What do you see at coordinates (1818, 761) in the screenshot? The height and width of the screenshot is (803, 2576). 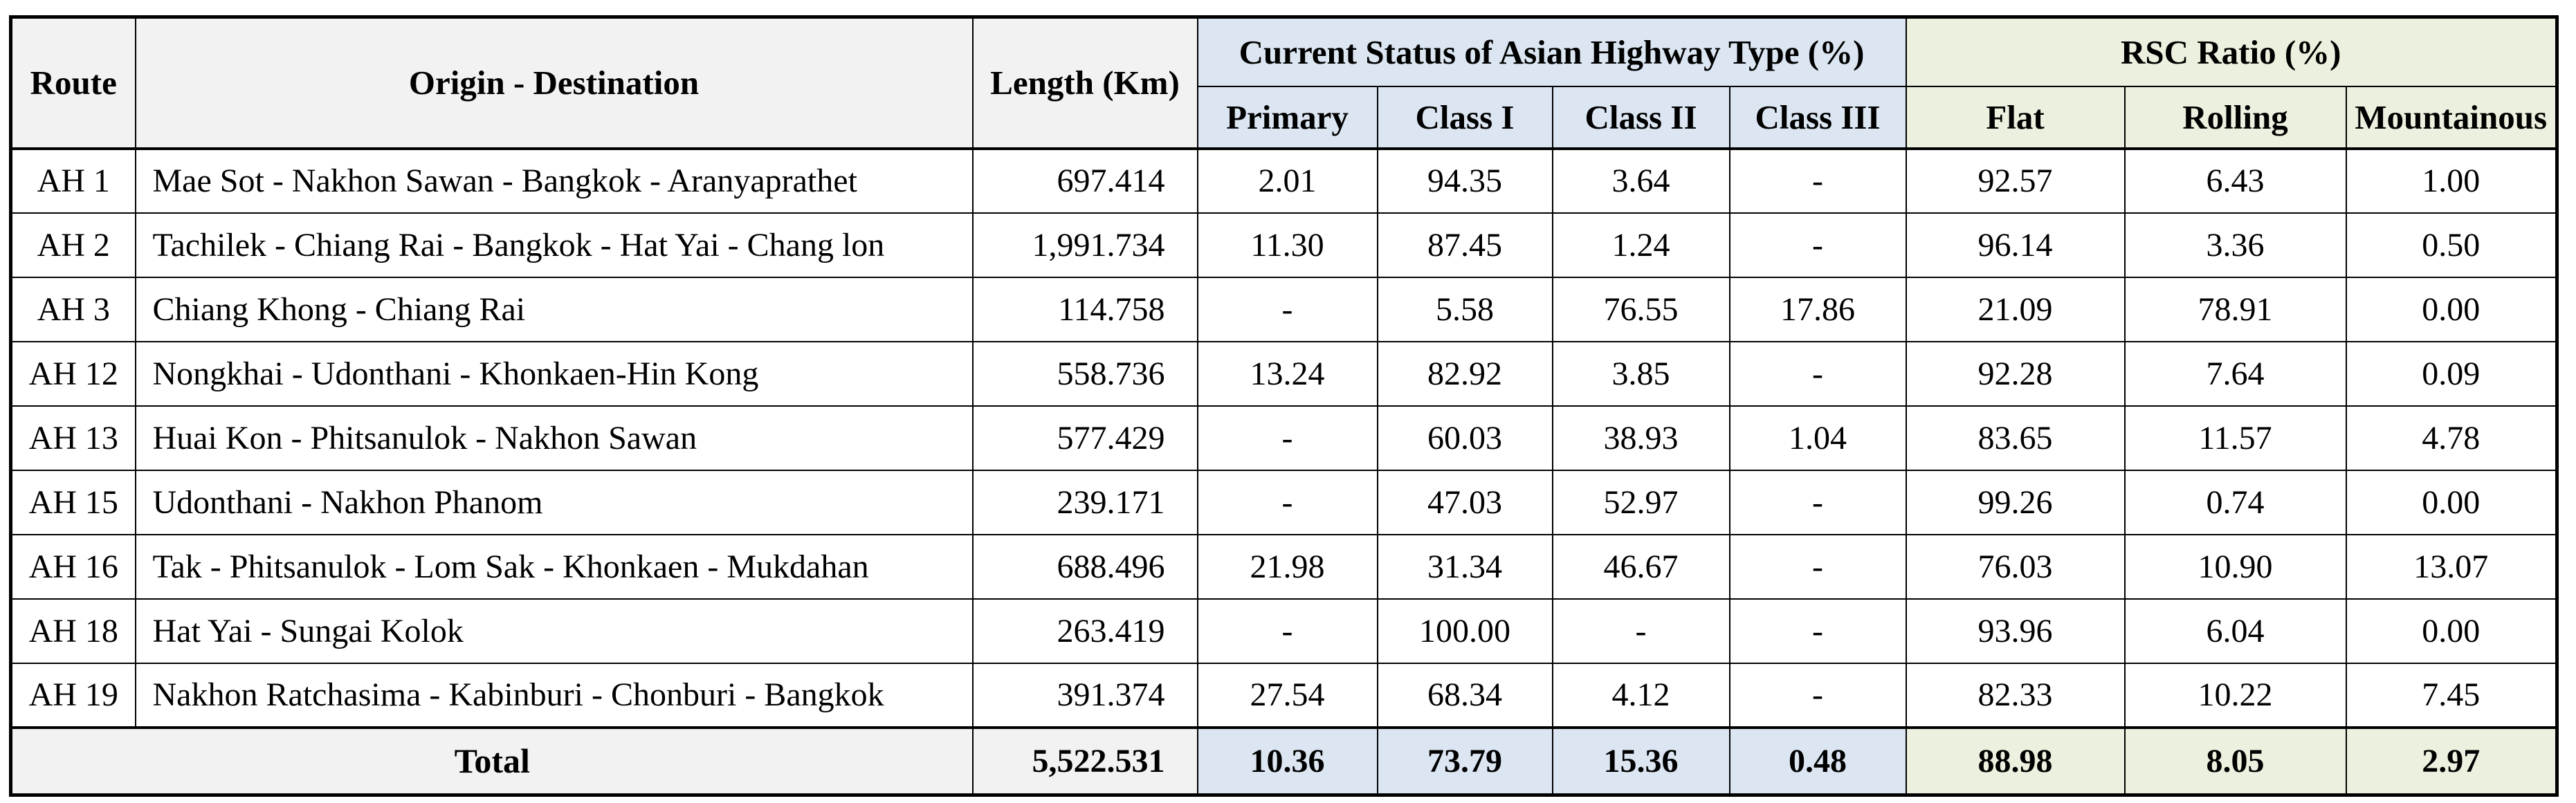 I see `total-class3-value: 0.48` at bounding box center [1818, 761].